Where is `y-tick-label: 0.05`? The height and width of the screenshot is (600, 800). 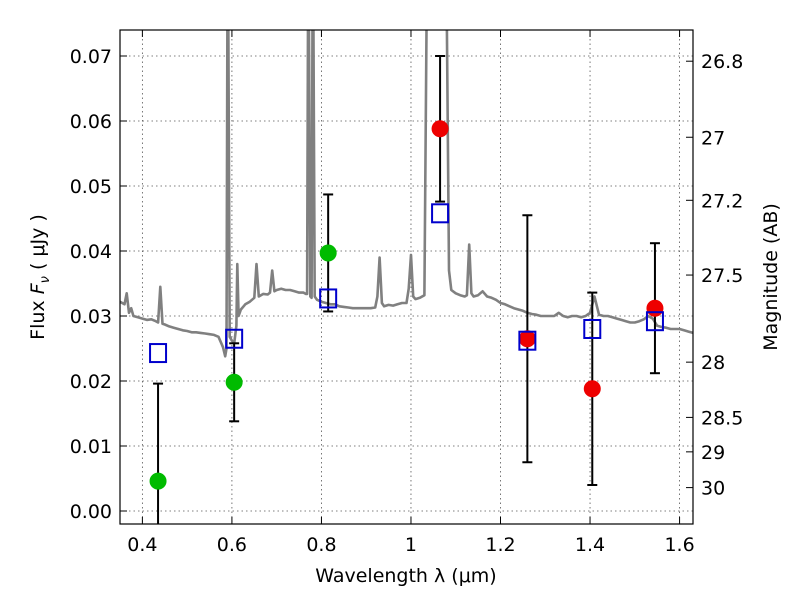 y-tick-label: 0.05 is located at coordinates (91, 187).